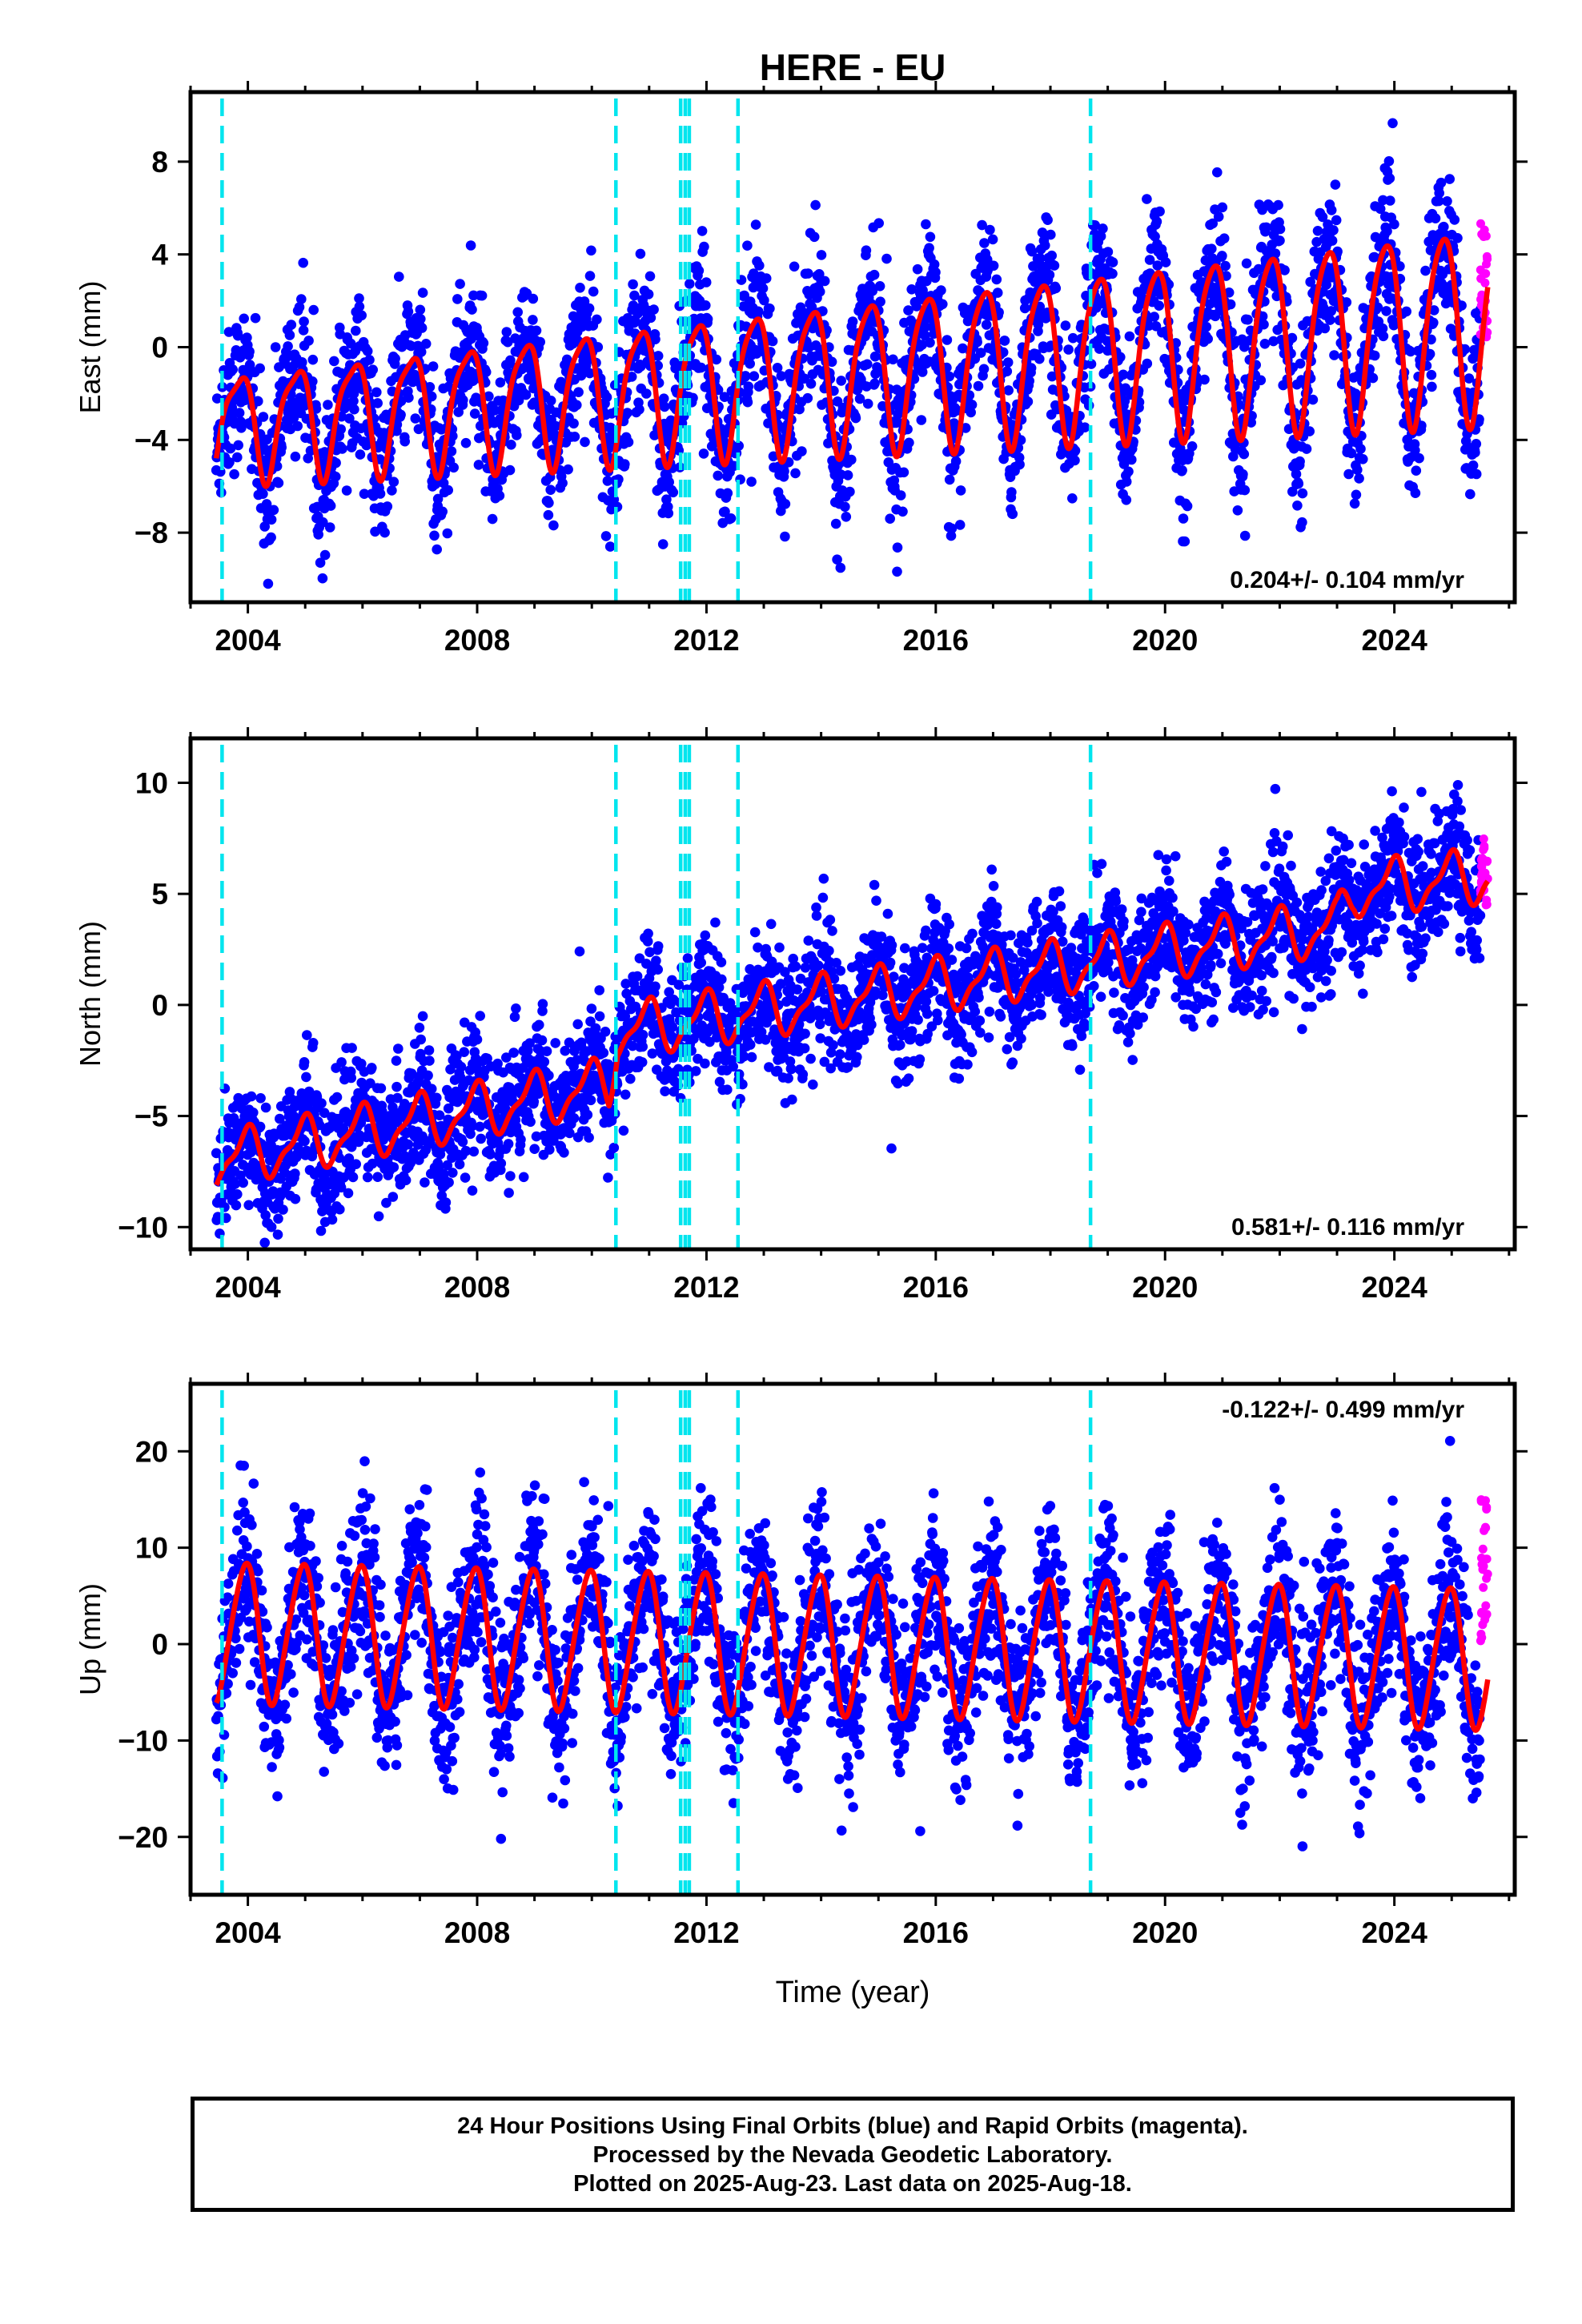 Image resolution: width=1582 pixels, height=2324 pixels. I want to click on y-tick-label: 4, so click(159, 255).